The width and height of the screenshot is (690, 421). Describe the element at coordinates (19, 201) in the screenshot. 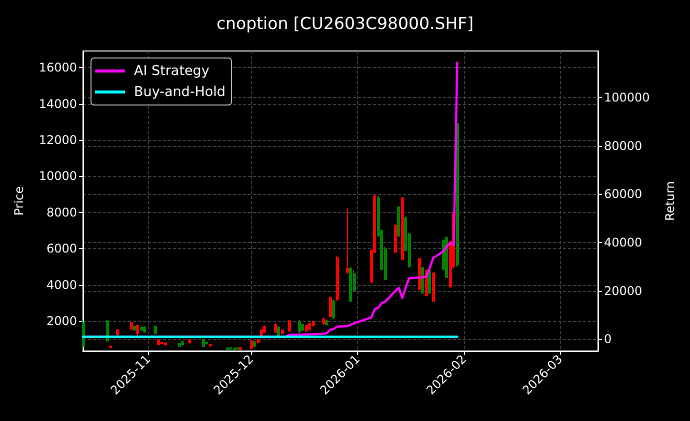

I see `y-axis-title: Price` at that location.